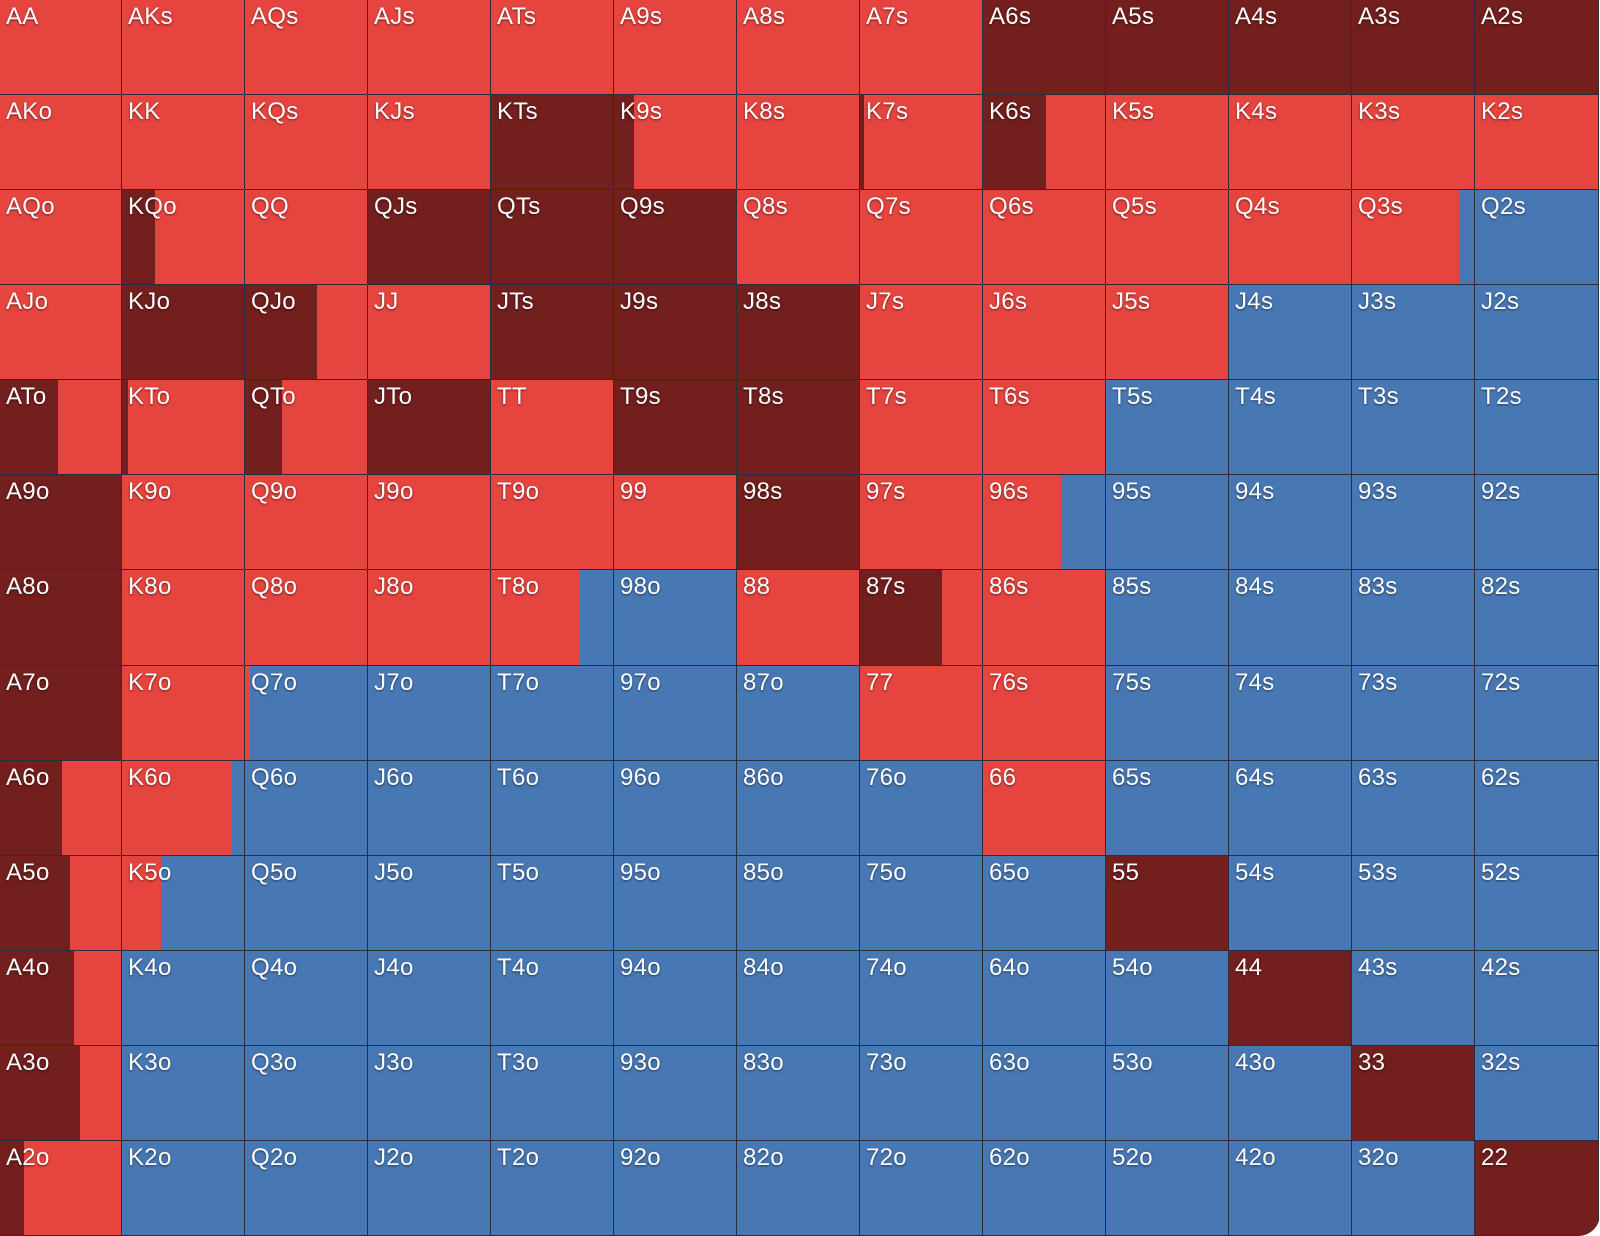  I want to click on hand-cell: AQs, so click(306, 48).